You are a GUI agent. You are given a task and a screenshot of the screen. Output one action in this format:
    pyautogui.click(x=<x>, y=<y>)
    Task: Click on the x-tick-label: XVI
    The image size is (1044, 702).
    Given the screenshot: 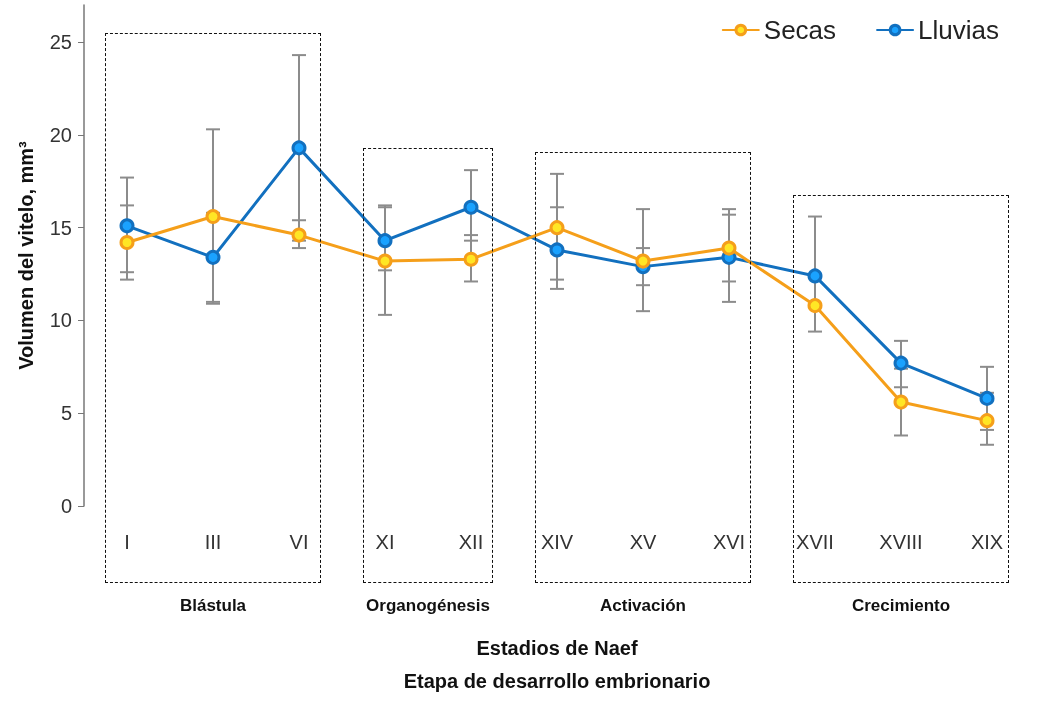 What is the action you would take?
    pyautogui.click(x=729, y=542)
    